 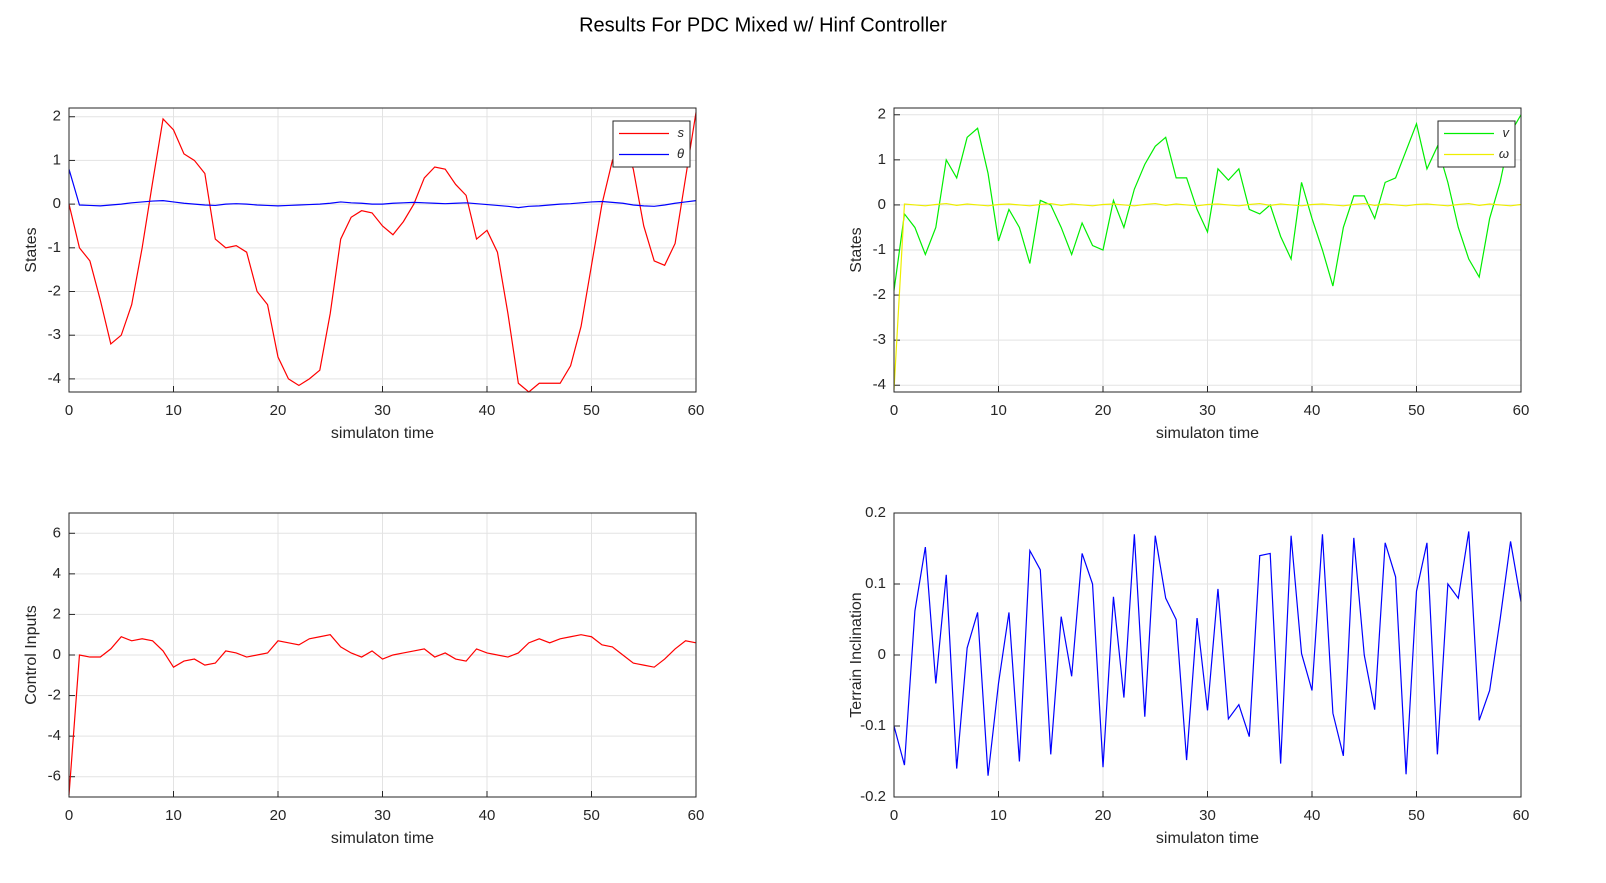 I want to click on figure-title: Results For PDC Mixed w/ Hinf Controller, so click(x=763, y=25).